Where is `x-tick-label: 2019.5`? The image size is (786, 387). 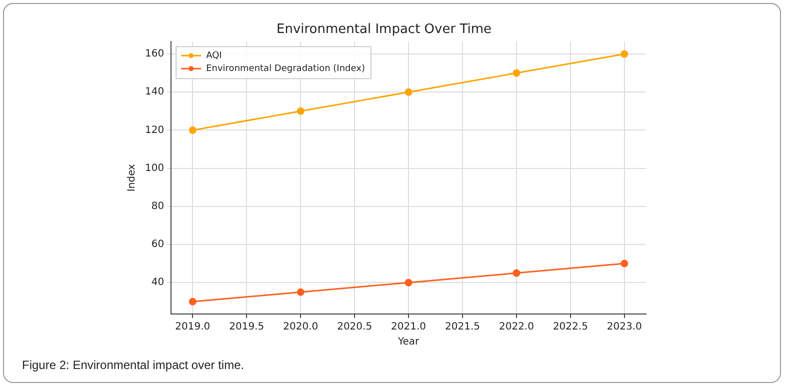 x-tick-label: 2019.5 is located at coordinates (246, 327).